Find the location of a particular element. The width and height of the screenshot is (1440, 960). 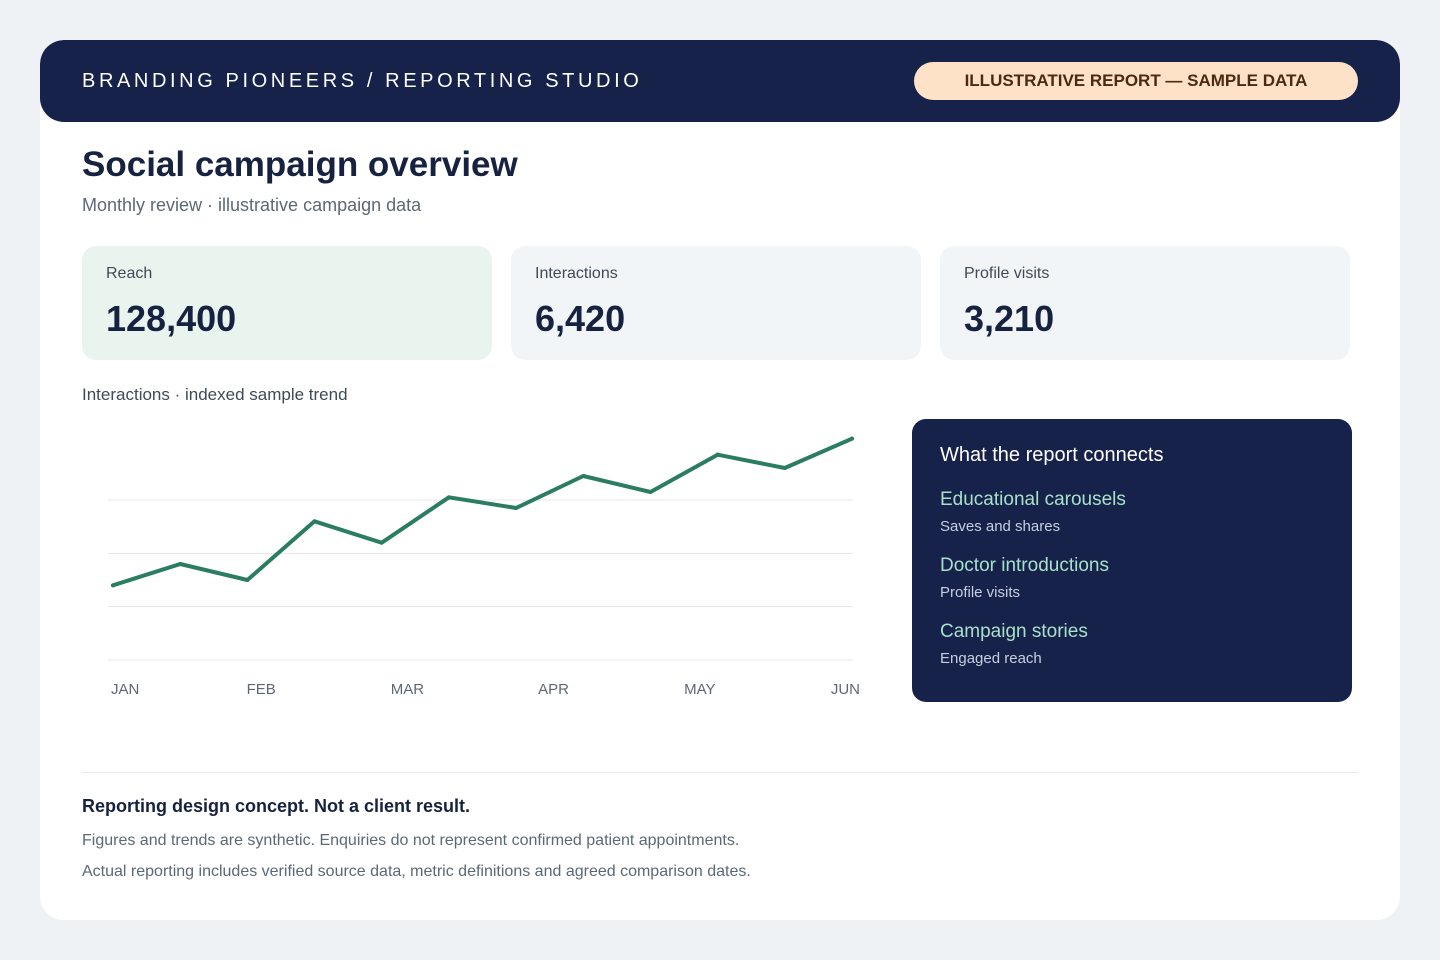

chart-series-line is located at coordinates (482, 512).